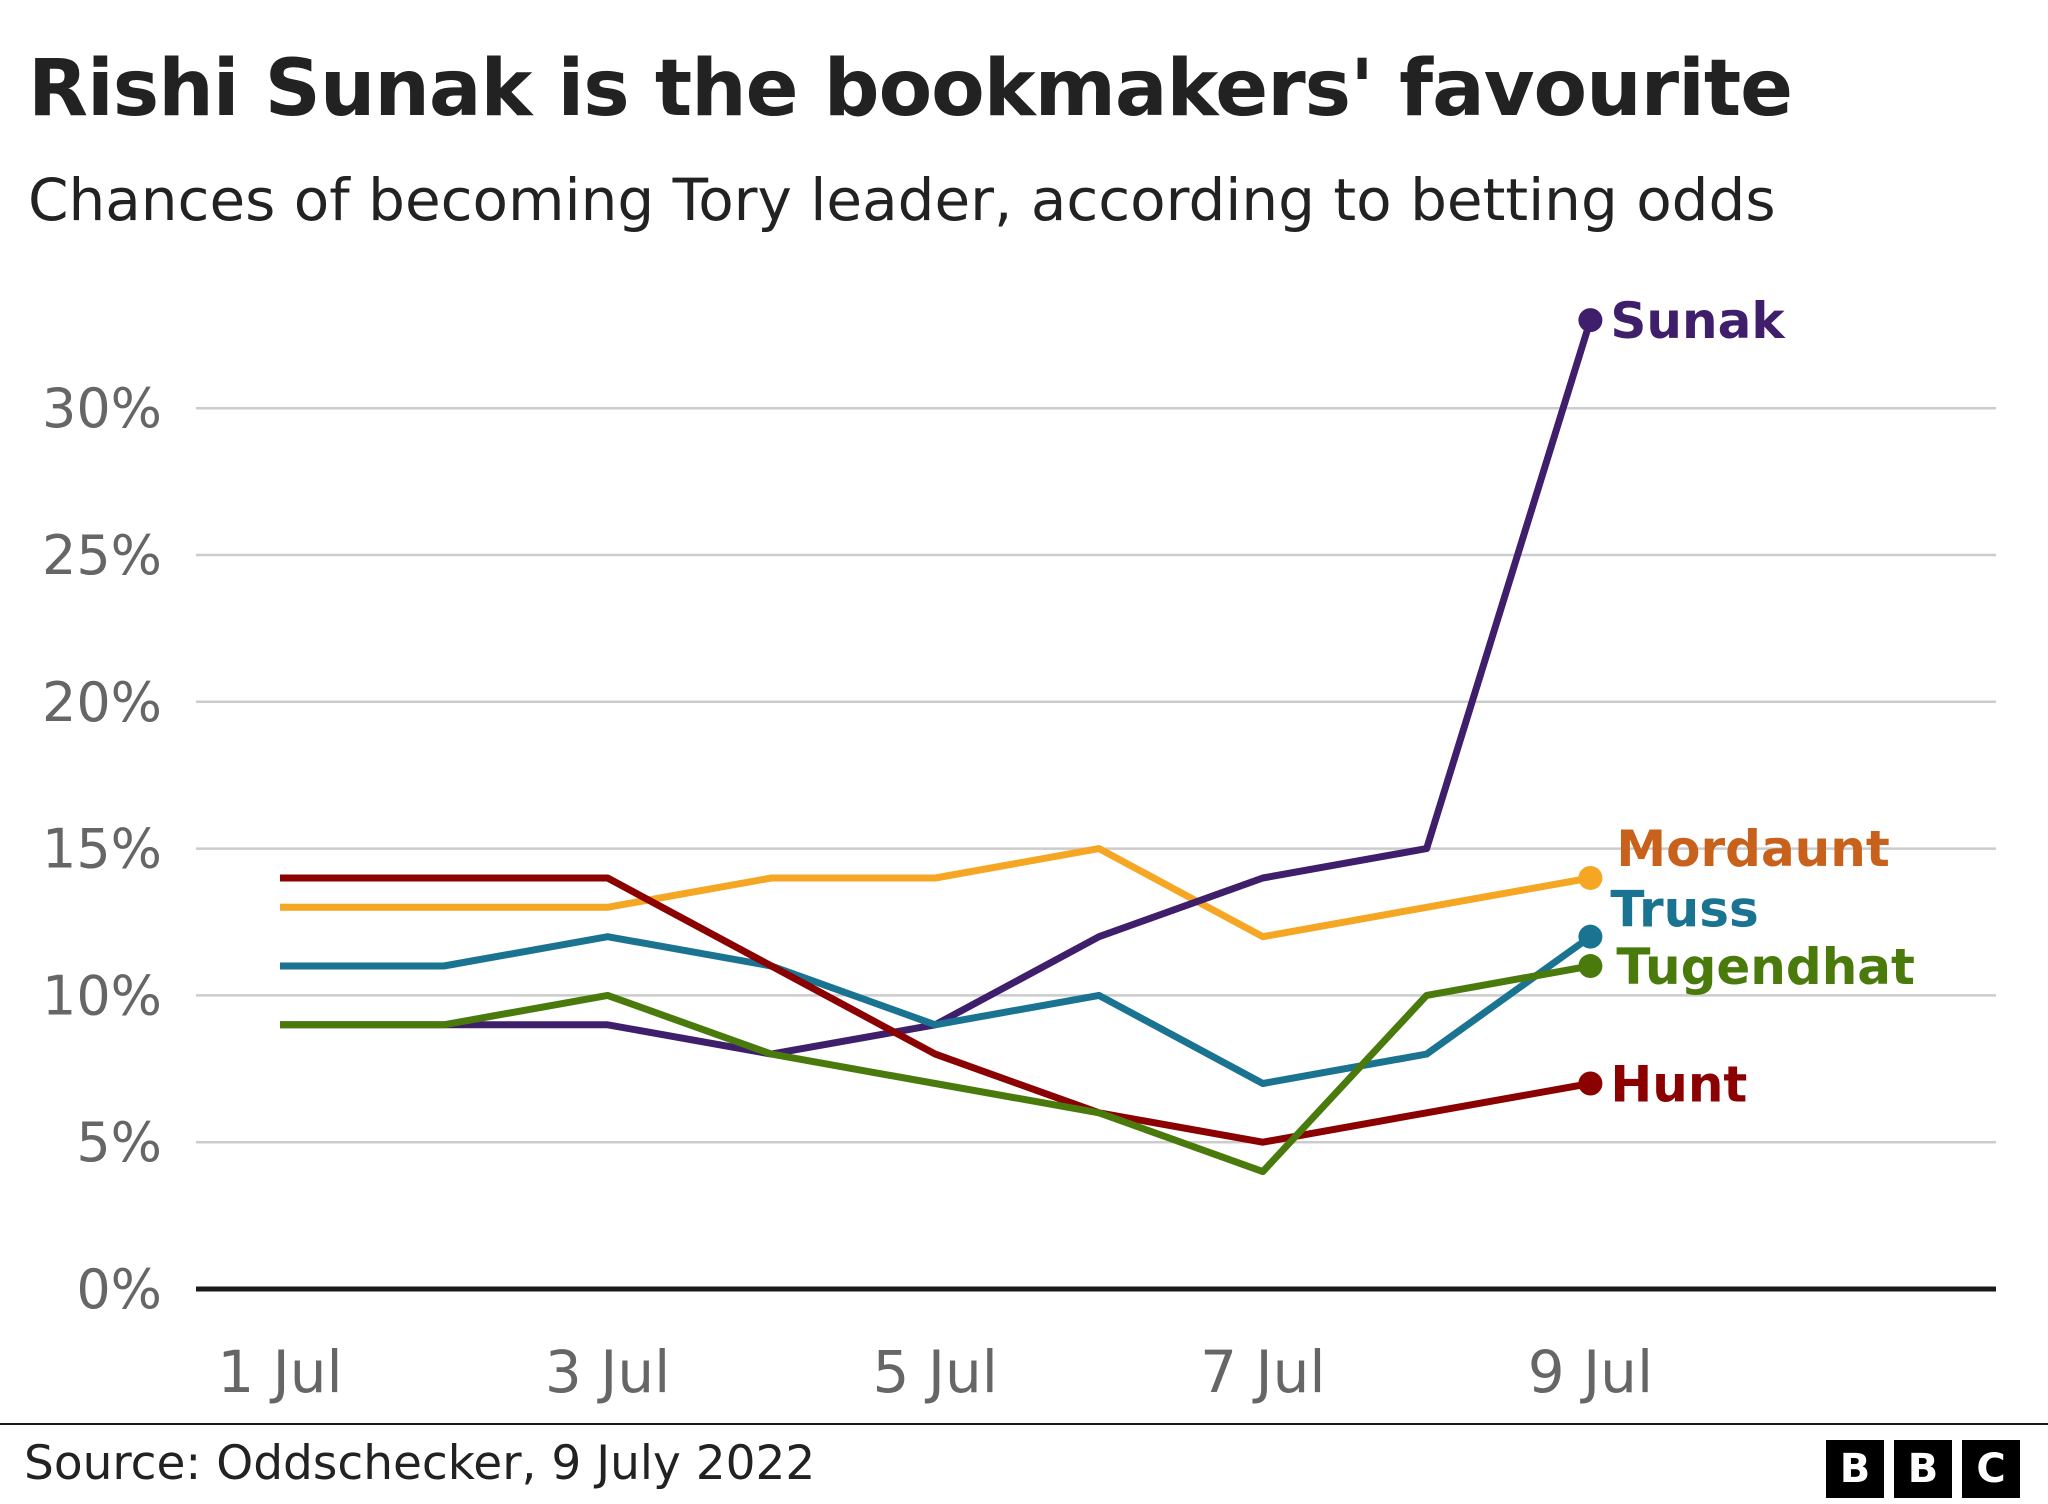 The height and width of the screenshot is (1504, 2048). What do you see at coordinates (1590, 1372) in the screenshot?
I see `x-tick-label: 9 Jul` at bounding box center [1590, 1372].